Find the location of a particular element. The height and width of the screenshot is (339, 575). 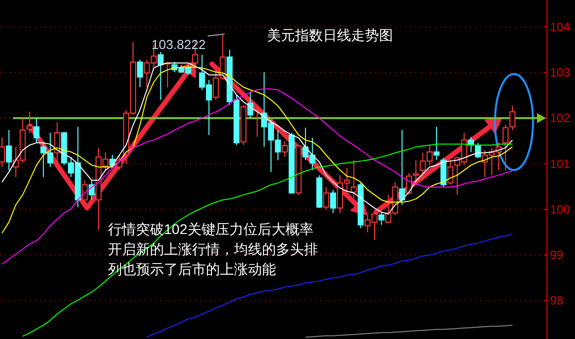

y-tick-label: 100 is located at coordinates (560, 209).